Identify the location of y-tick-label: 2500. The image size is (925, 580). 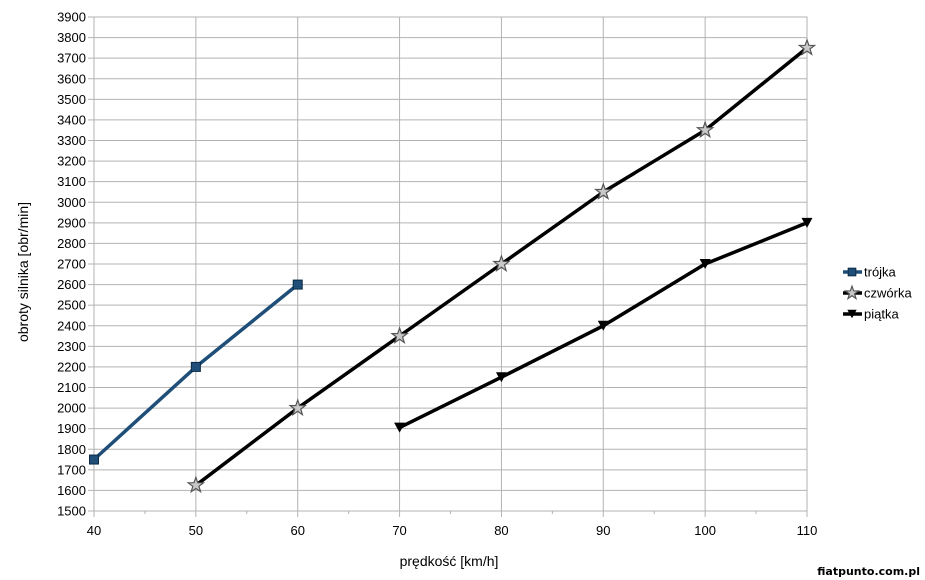
(71, 305).